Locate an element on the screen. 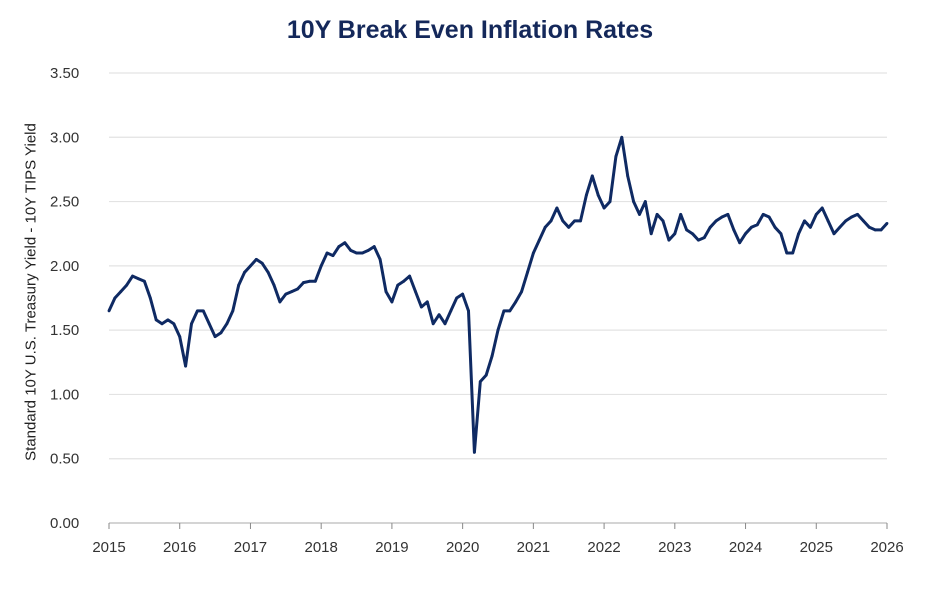 This screenshot has width=940, height=600. y-tick-label: 1.50 is located at coordinates (64, 330).